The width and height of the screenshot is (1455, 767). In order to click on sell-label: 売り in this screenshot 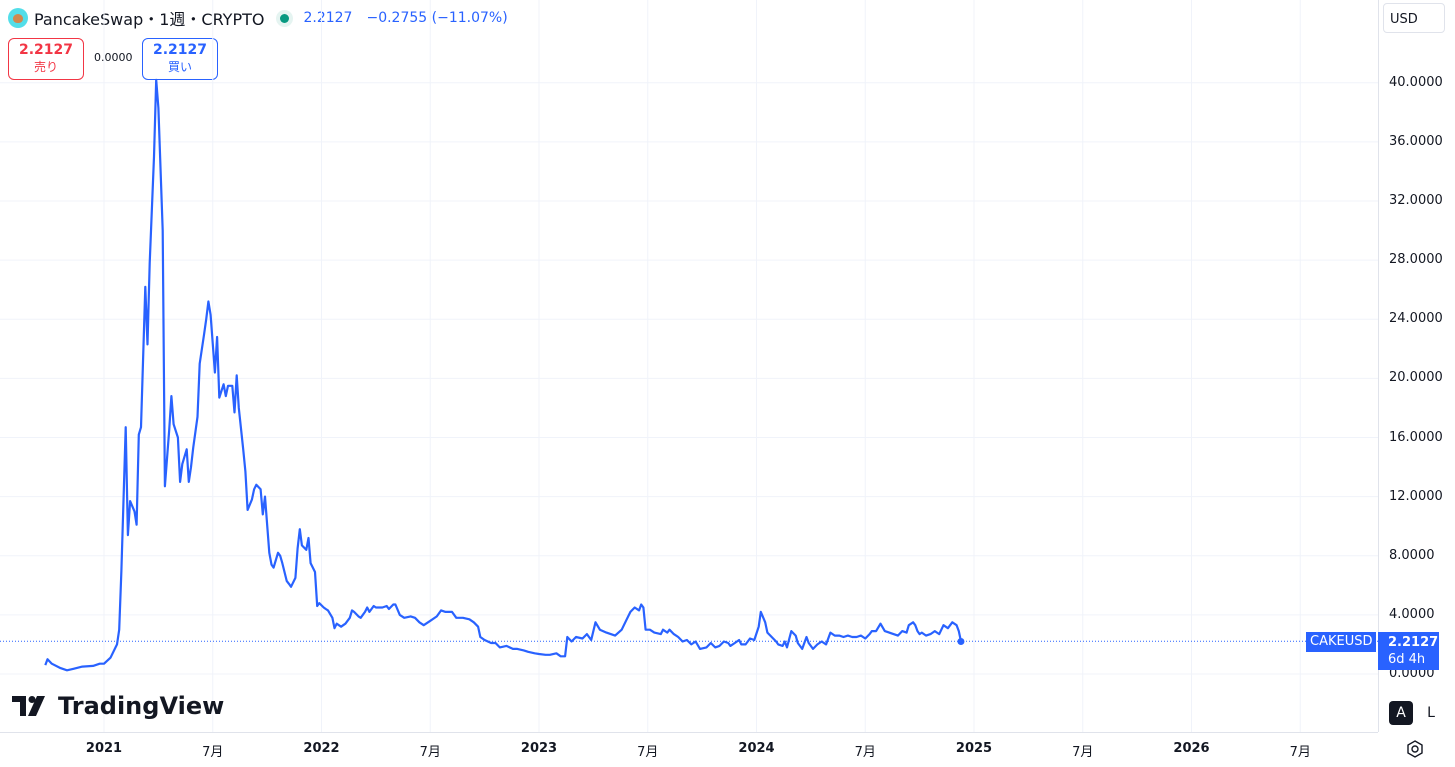, I will do `click(45, 67)`.